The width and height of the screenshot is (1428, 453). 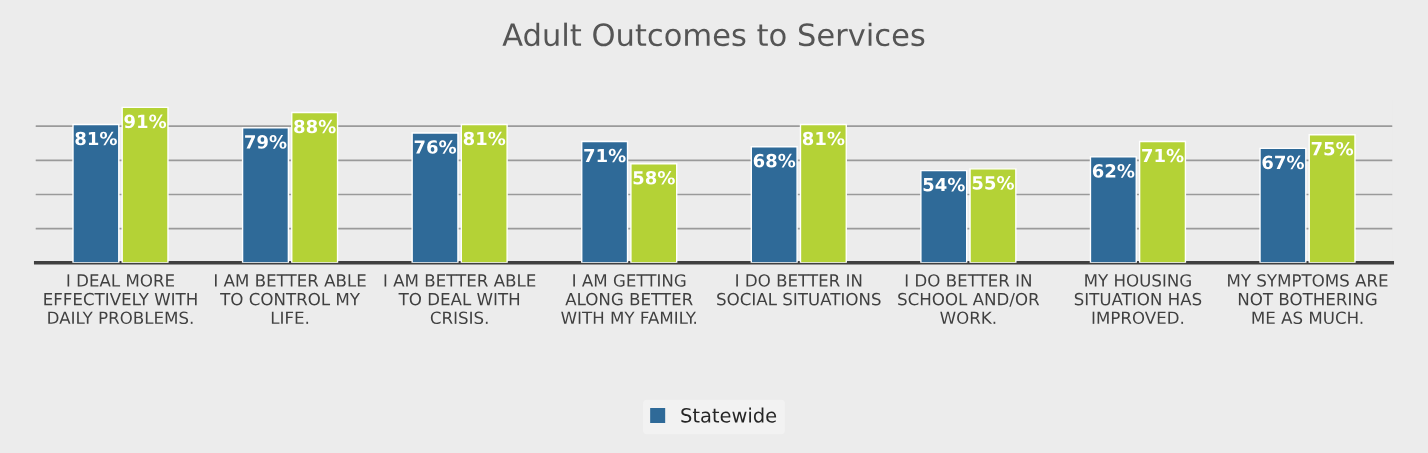 What do you see at coordinates (1308, 299) in the screenshot?
I see `x-tick-label: MY SYMPTOMS ARE NOT BOTHERING ME AS MUCH.` at bounding box center [1308, 299].